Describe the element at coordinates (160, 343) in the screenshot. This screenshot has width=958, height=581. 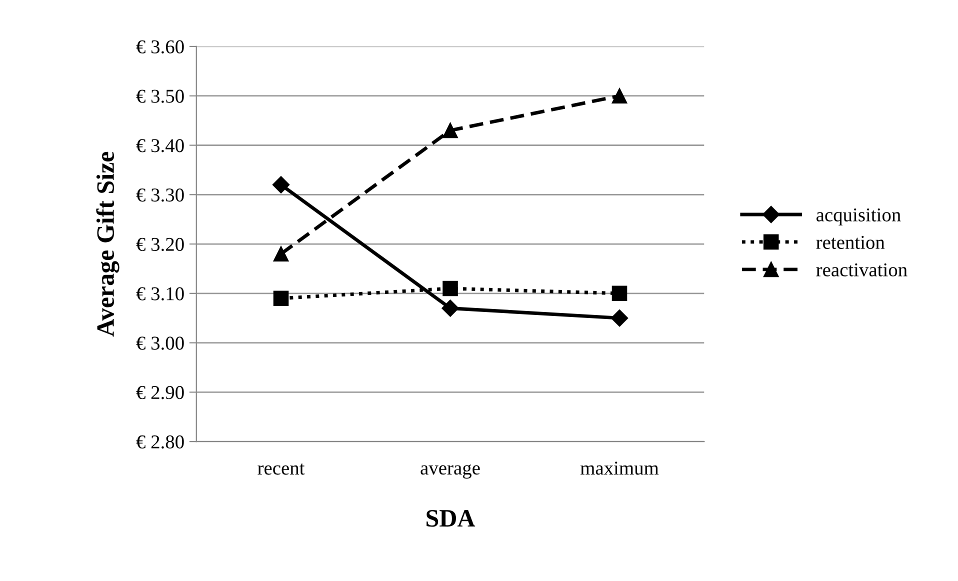
I see `y-tick-label: € 3.00` at that location.